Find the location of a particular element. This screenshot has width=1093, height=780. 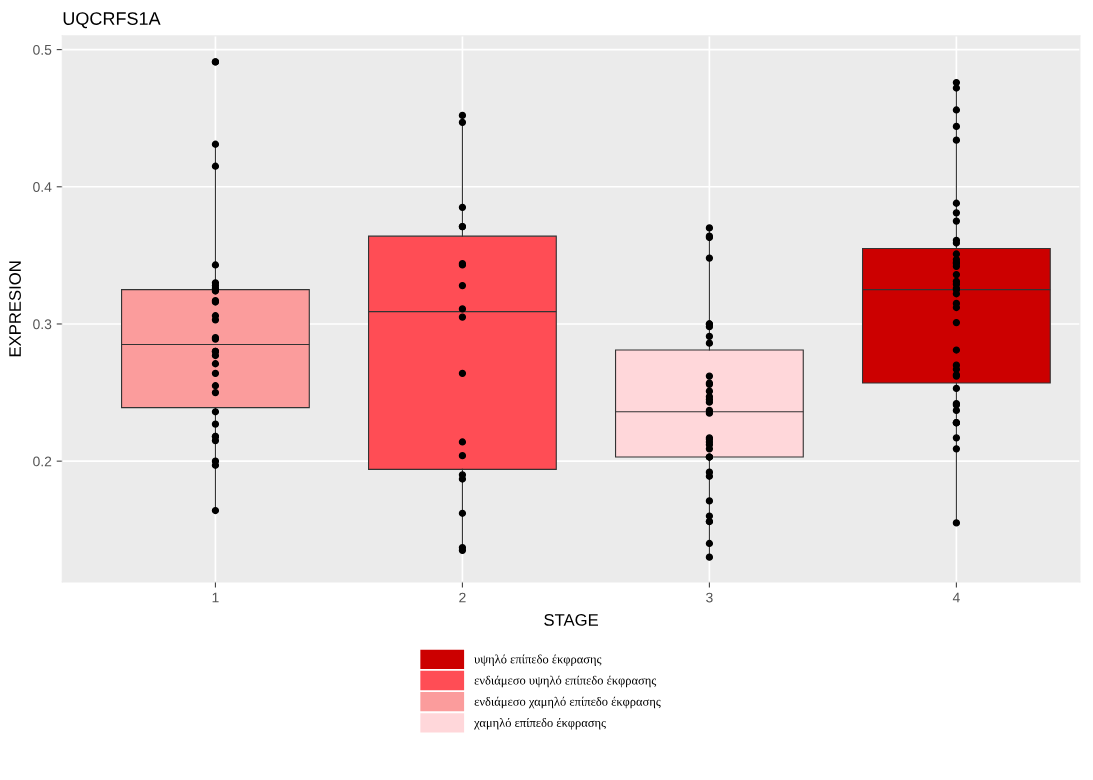

y-tick-label: 0.5 is located at coordinates (42, 49).